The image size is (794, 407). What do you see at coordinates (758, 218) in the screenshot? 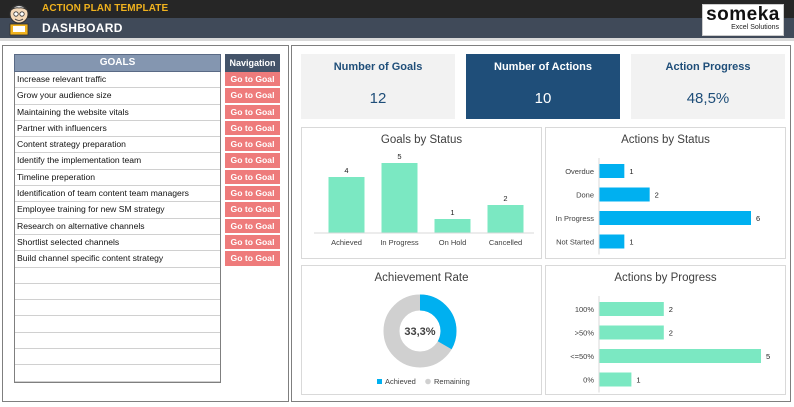
I see `data-label: 6` at bounding box center [758, 218].